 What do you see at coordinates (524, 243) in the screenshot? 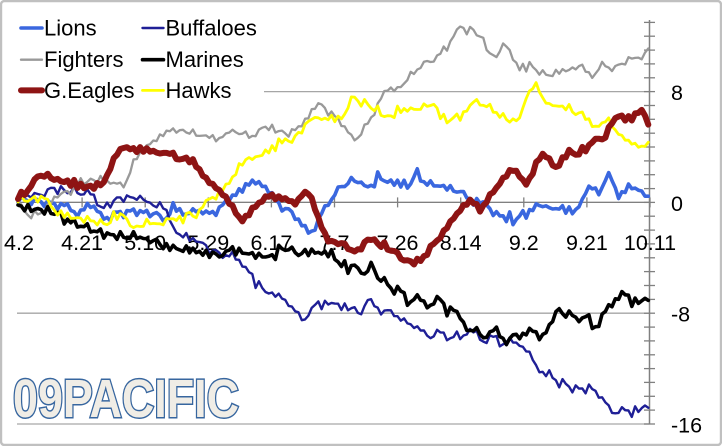
I see `svg-text: 9.2` at bounding box center [524, 243].